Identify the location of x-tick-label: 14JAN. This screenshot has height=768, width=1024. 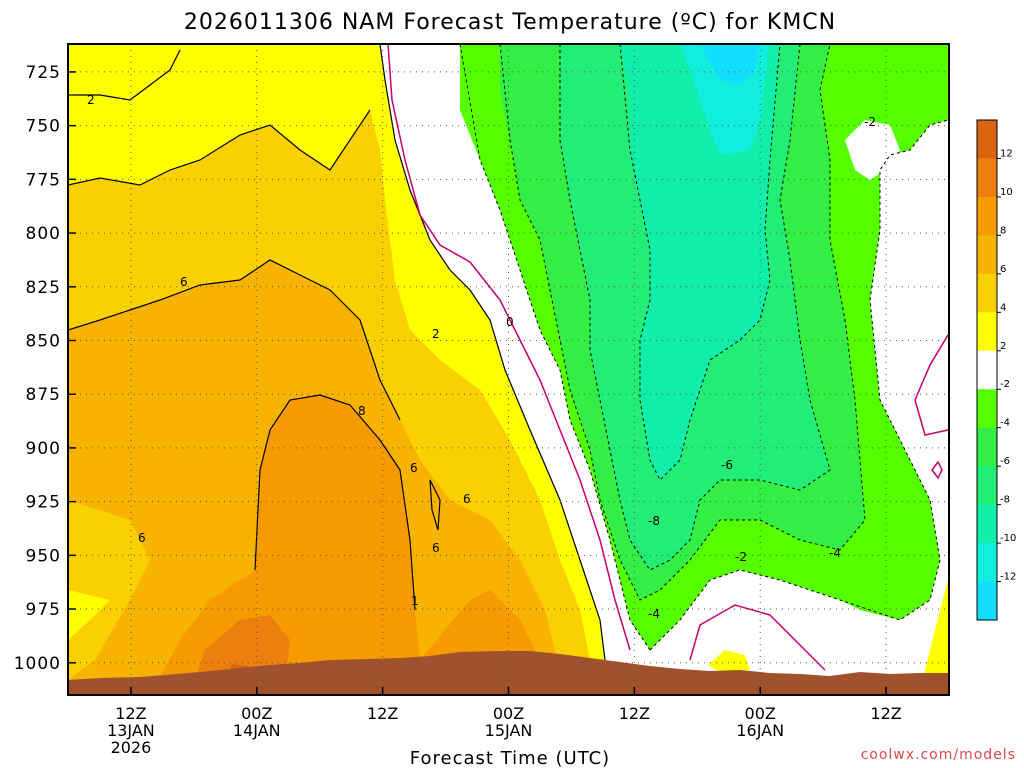
(257, 730).